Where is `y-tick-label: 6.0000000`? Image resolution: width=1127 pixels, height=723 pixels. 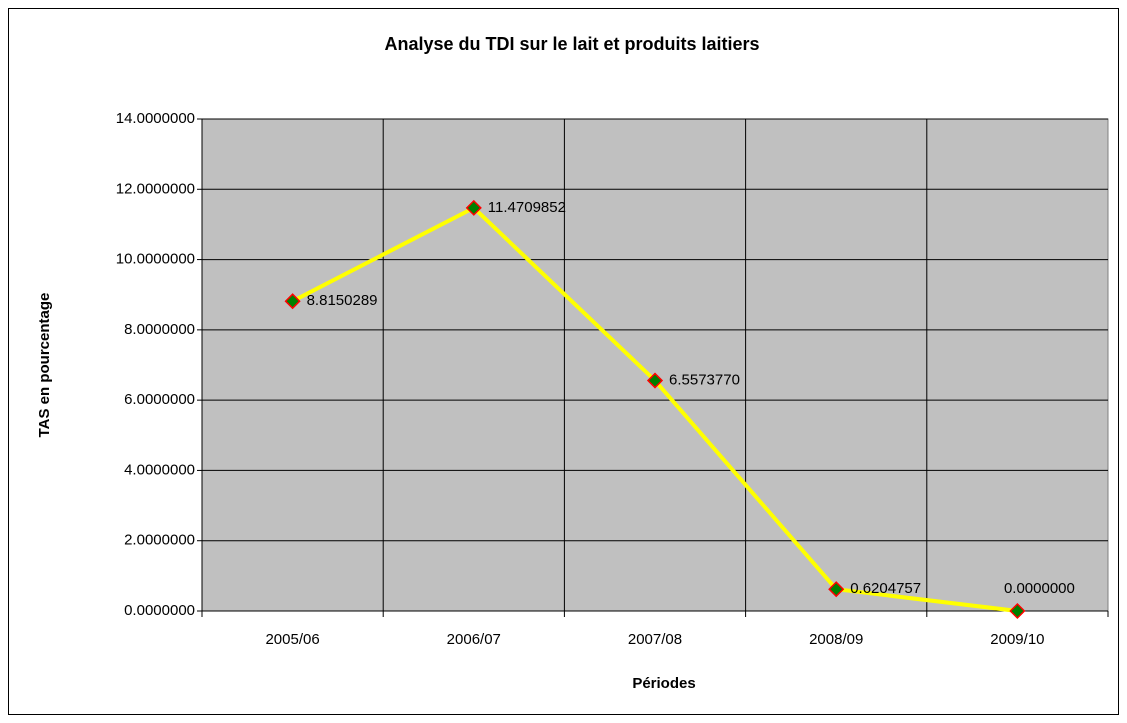 y-tick-label: 6.0000000 is located at coordinates (159, 399).